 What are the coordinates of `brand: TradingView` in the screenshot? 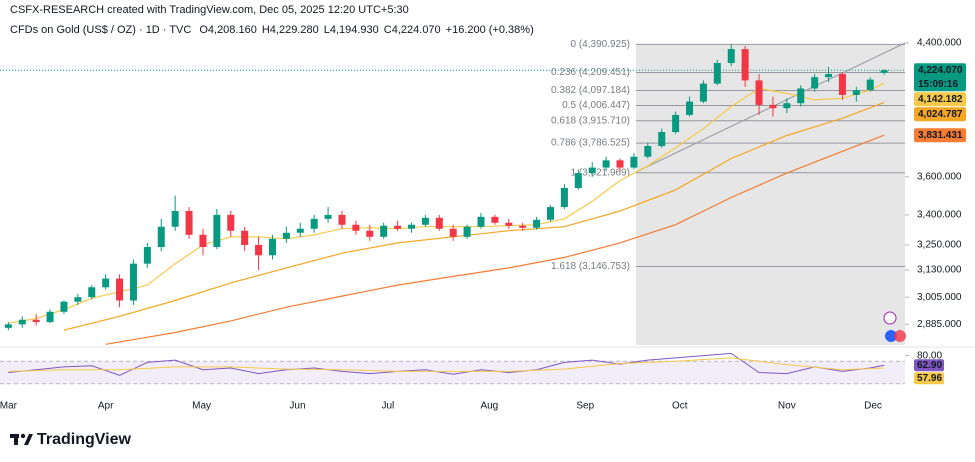 It's located at (84, 439).